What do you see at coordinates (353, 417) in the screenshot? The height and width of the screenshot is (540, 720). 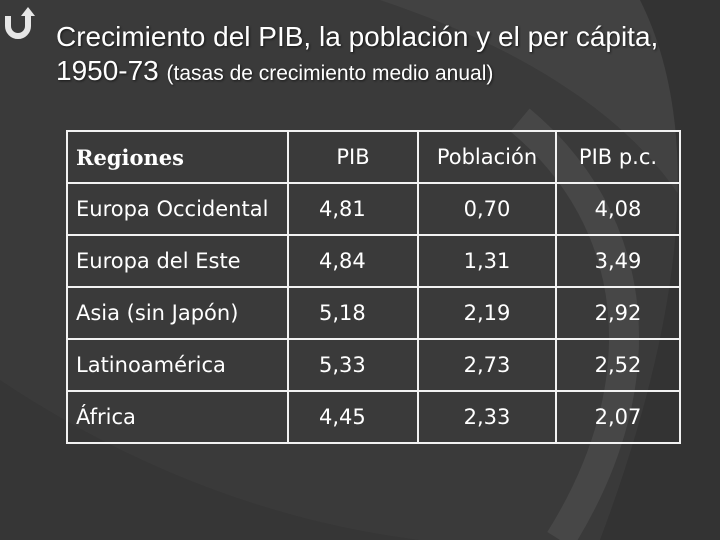 I see `cell-pib: 4,45` at bounding box center [353, 417].